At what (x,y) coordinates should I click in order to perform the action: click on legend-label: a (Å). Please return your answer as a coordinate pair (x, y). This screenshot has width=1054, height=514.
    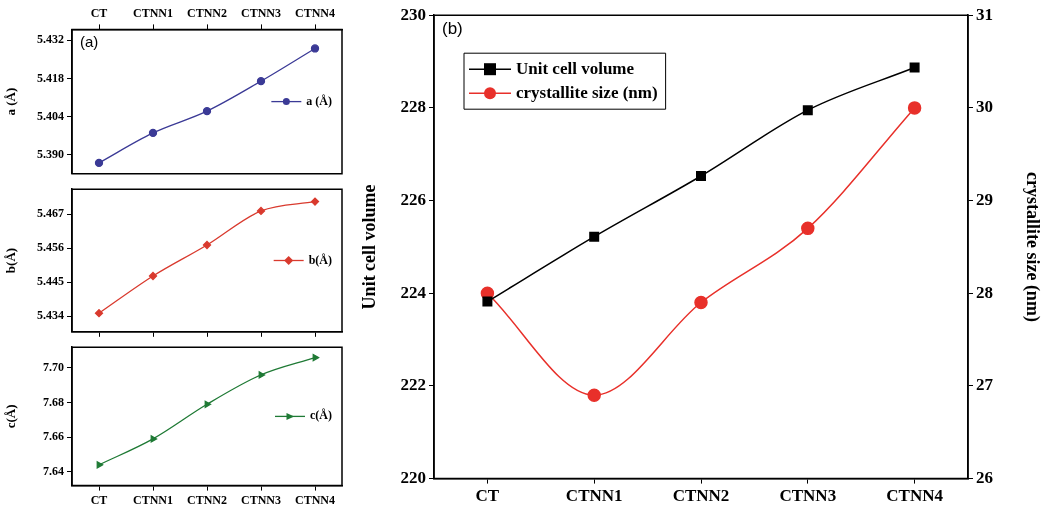
    Looking at the image, I should click on (319, 100).